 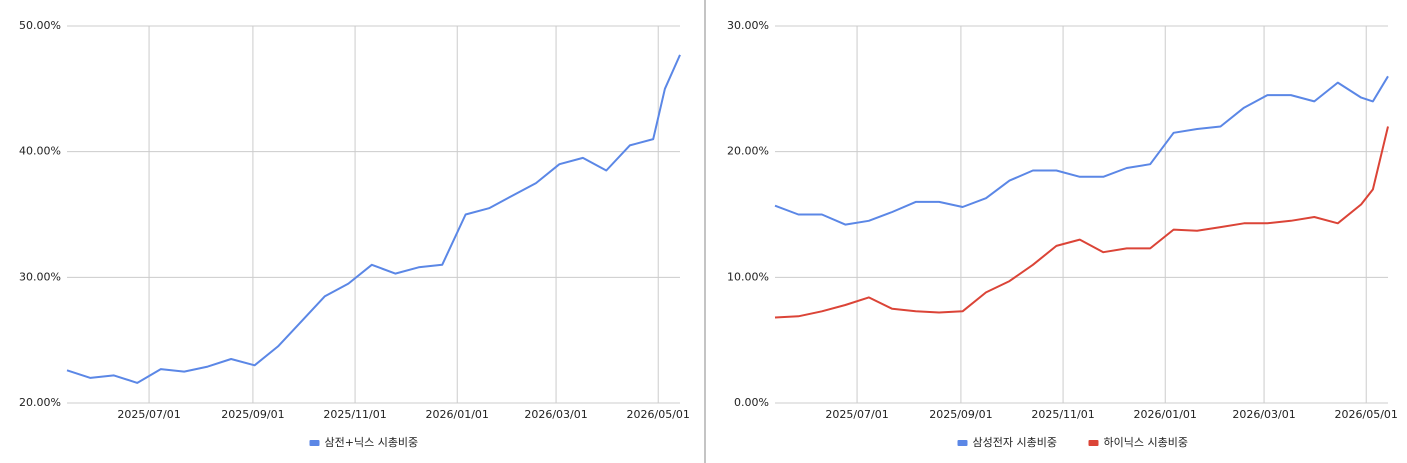 I want to click on series-line, so click(x=1081, y=150).